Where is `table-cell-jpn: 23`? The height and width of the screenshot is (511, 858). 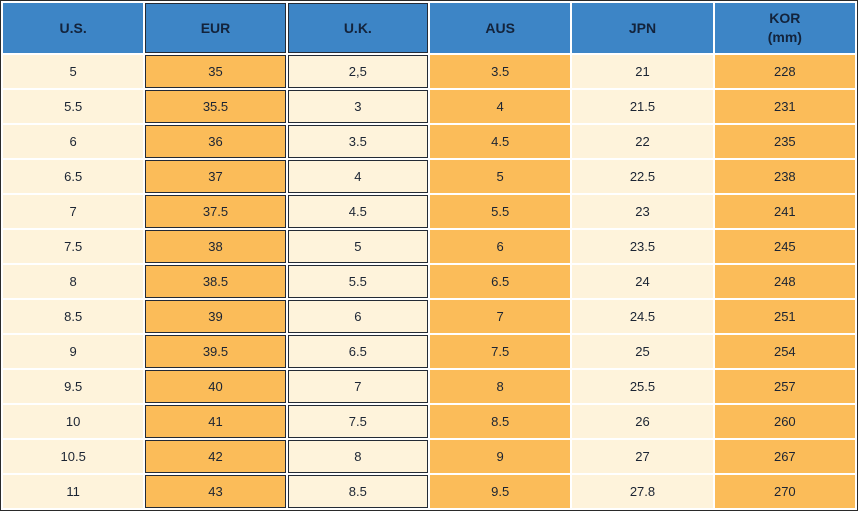 table-cell-jpn: 23 is located at coordinates (642, 211).